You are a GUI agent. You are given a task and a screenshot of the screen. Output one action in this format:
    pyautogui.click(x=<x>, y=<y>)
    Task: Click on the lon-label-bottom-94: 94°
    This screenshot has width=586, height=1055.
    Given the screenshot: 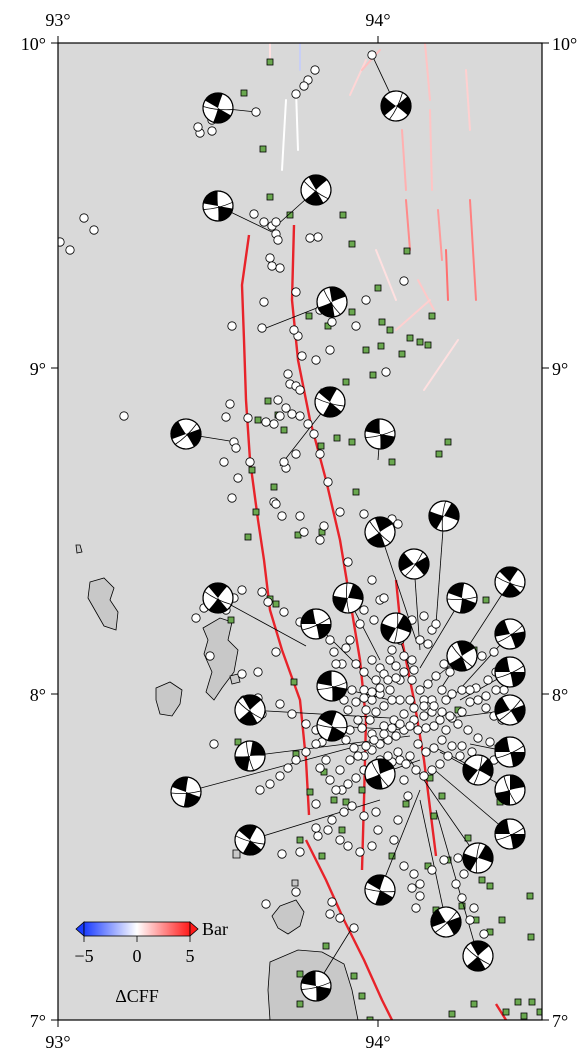 What is the action you would take?
    pyautogui.click(x=377, y=1042)
    